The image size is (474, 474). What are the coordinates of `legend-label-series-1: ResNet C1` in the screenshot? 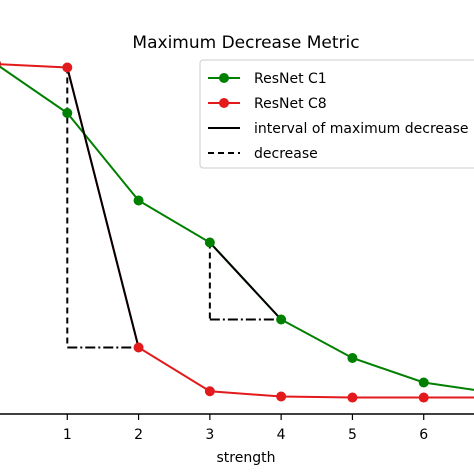 It's located at (290, 79).